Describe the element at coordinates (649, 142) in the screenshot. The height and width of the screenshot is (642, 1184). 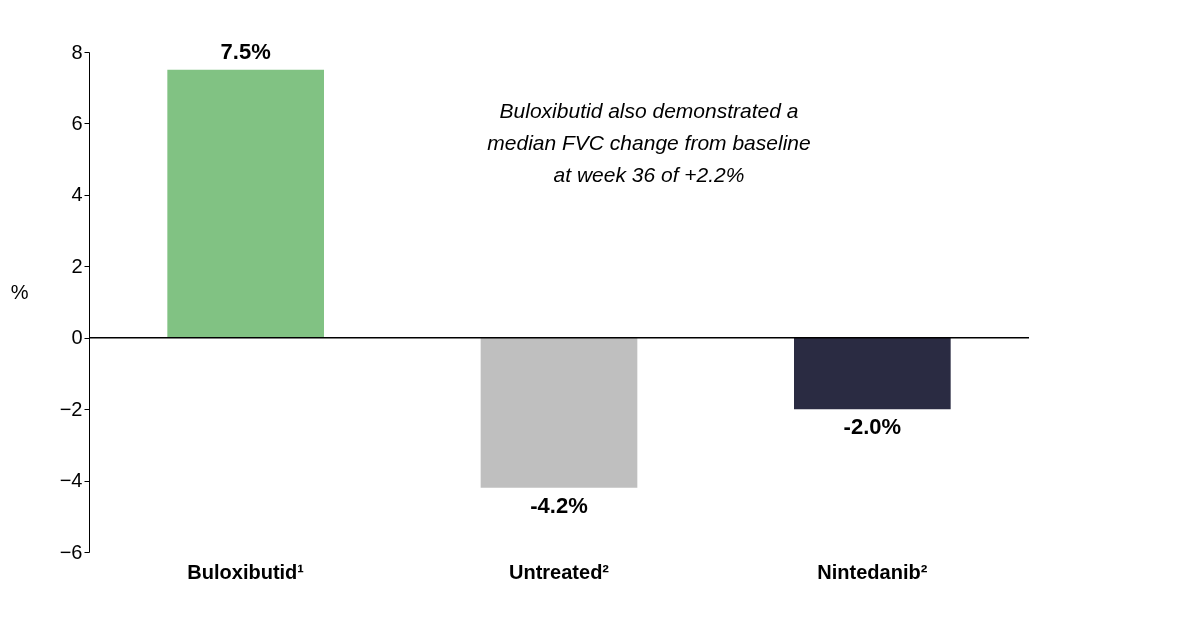
I see `annotation: Buloxibutid also demonstrated a median FVC change from baseline at week 36 of +2.2%` at that location.